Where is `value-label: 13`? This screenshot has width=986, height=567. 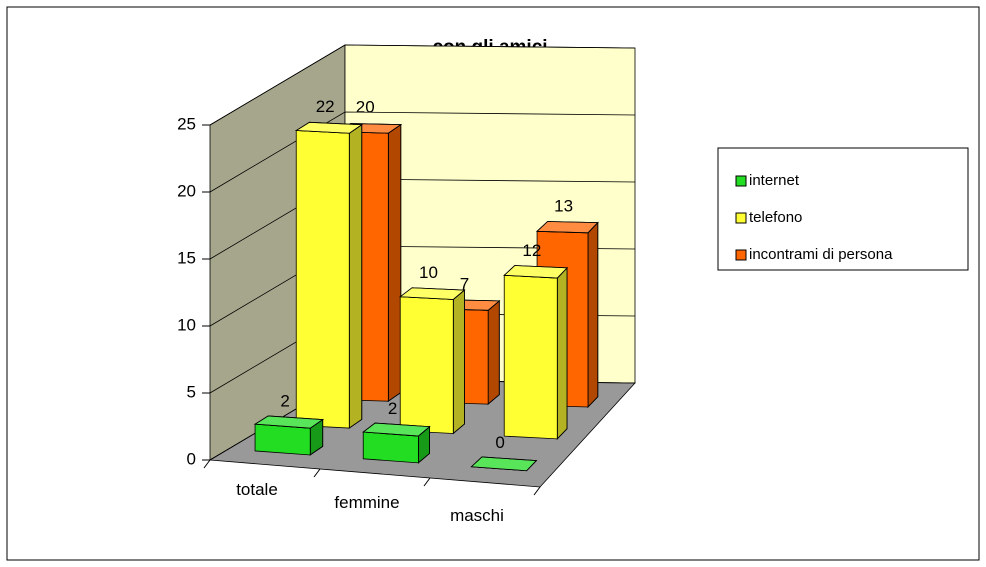
value-label: 13 is located at coordinates (563, 206).